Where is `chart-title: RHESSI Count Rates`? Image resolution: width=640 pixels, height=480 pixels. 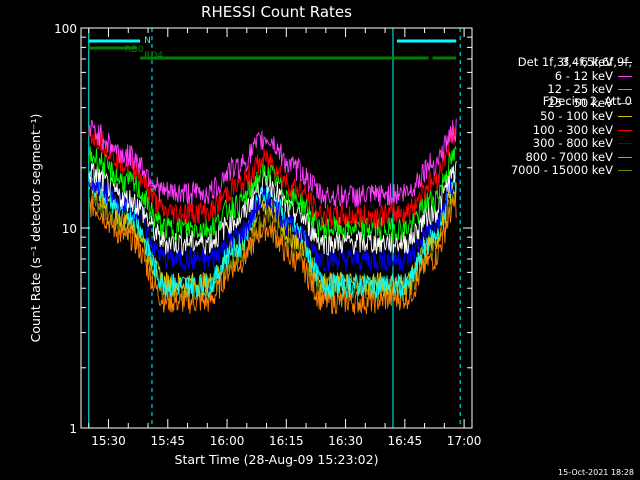
chart-title: RHESSI Count Rates is located at coordinates (276, 12).